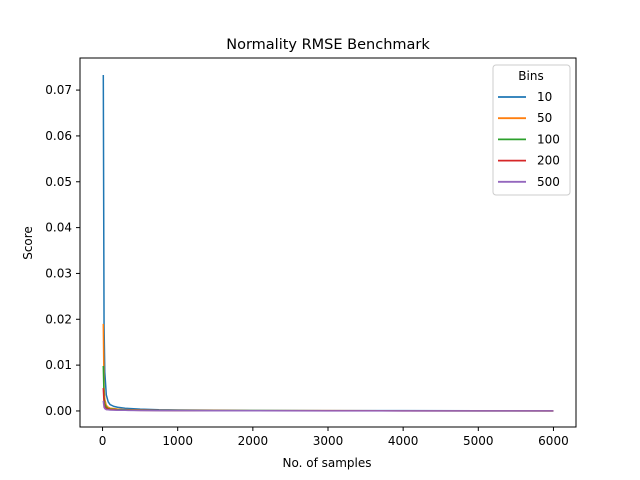 The width and height of the screenshot is (640, 480). What do you see at coordinates (253, 441) in the screenshot?
I see `x-tick-label: 2000` at bounding box center [253, 441].